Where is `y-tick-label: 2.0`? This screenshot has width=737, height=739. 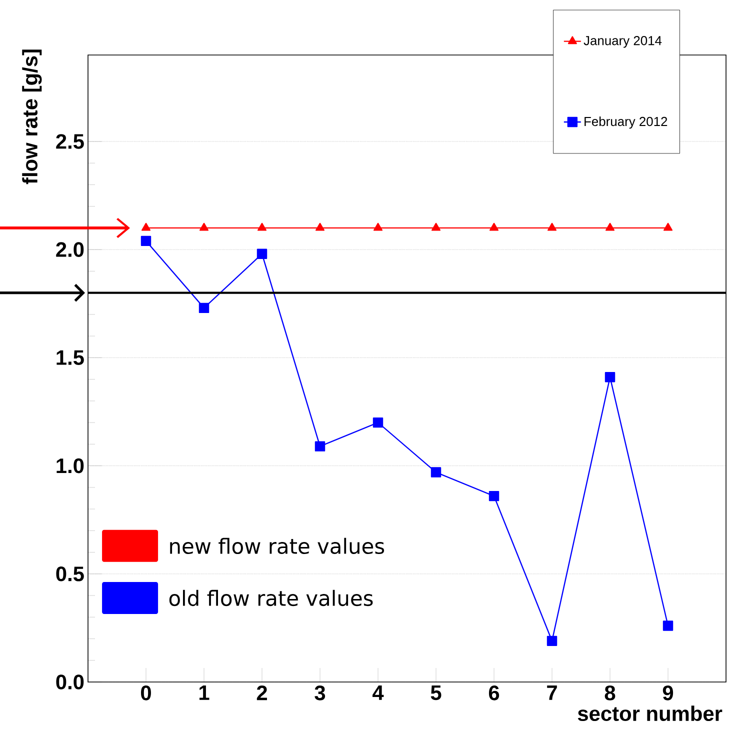 y-tick-label: 2.0 is located at coordinates (70, 249).